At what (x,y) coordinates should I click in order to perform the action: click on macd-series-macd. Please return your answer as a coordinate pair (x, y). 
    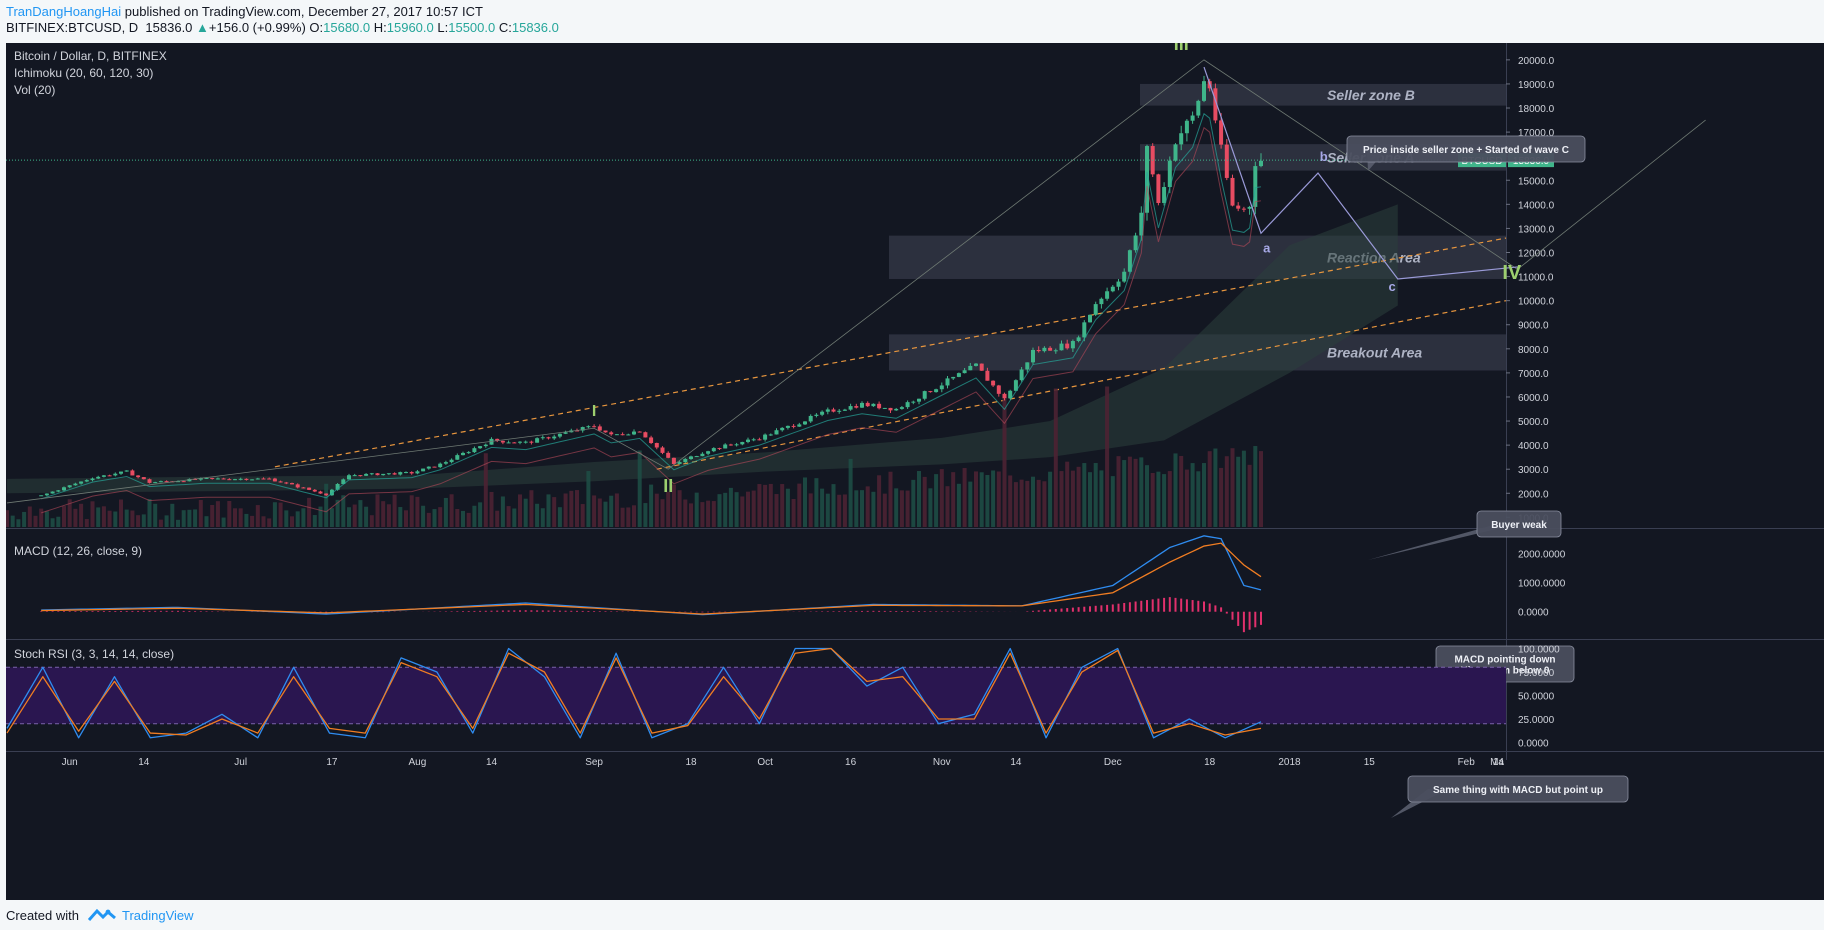
    Looking at the image, I should click on (651, 575).